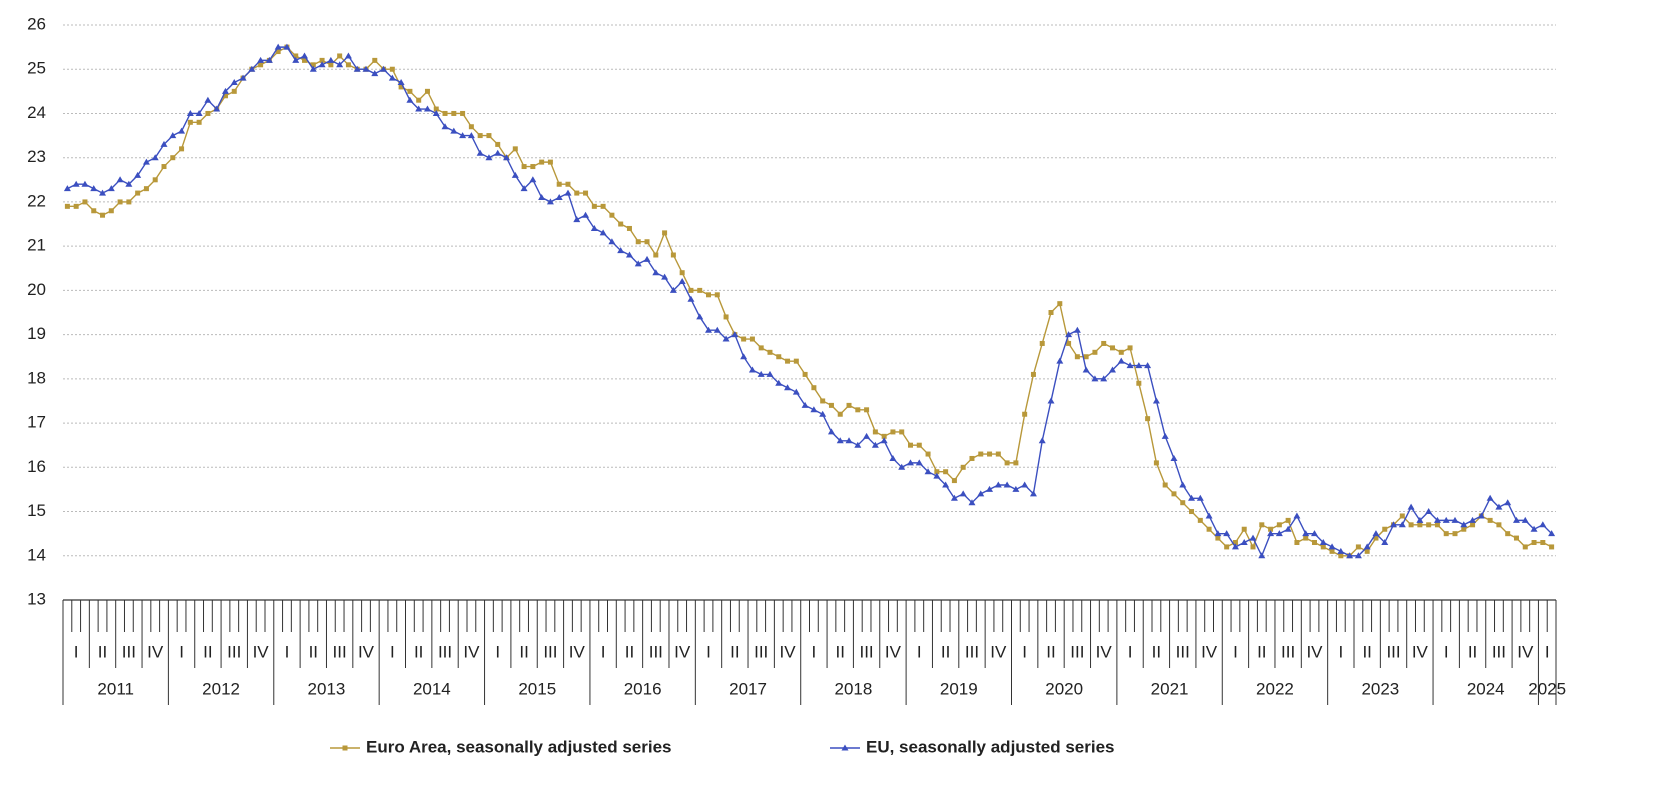  Describe the element at coordinates (36, 466) in the screenshot. I see `y-tick-label: 16` at that location.